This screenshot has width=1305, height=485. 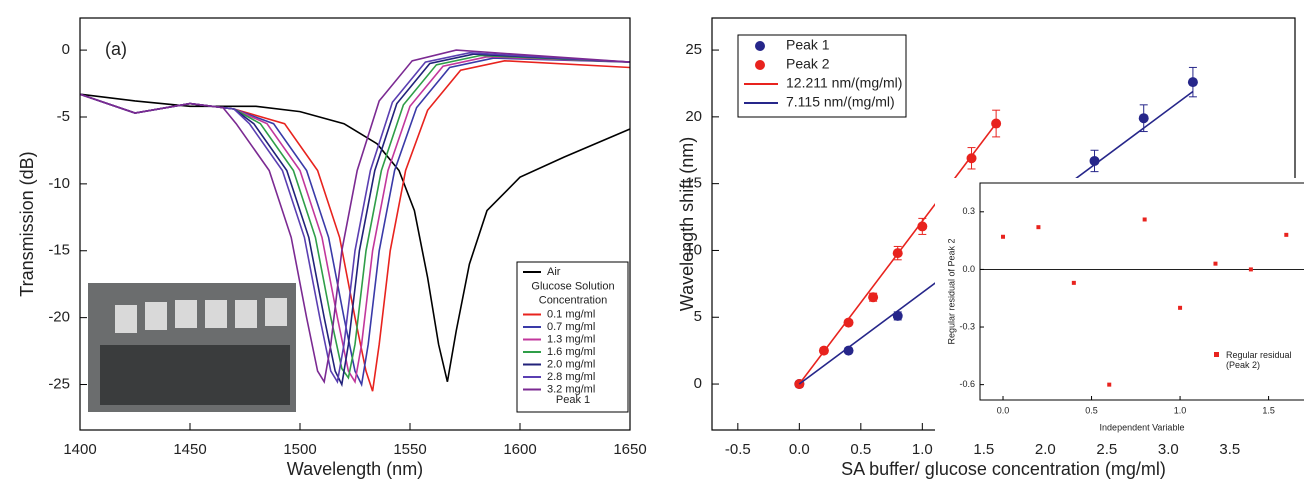 I want to click on legend-box, so click(x=572, y=337).